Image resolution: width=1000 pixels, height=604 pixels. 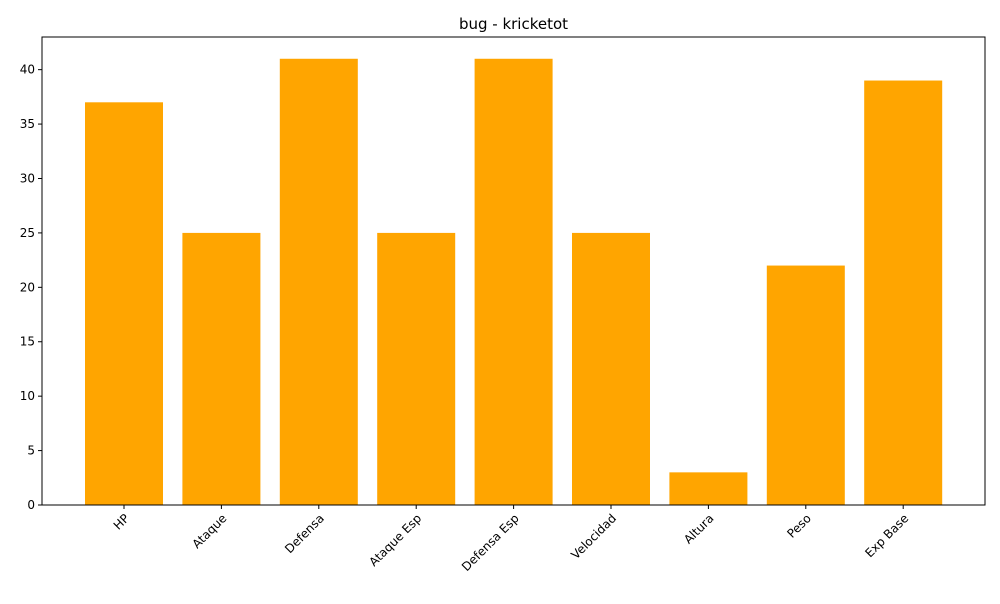 I want to click on y-tick-label: 40, so click(x=27, y=70).